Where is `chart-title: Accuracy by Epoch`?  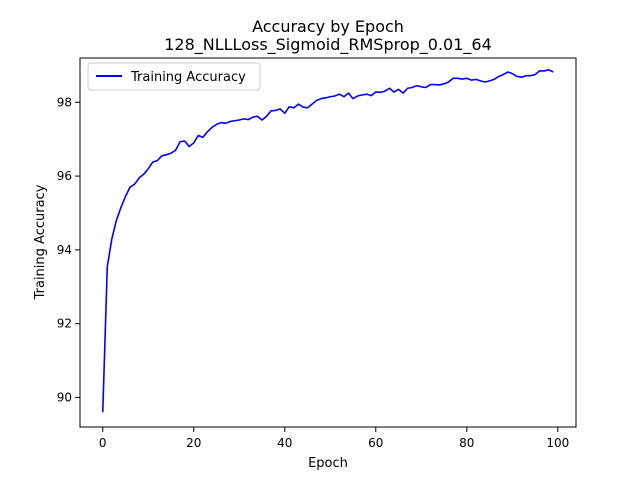
chart-title: Accuracy by Epoch is located at coordinates (328, 26).